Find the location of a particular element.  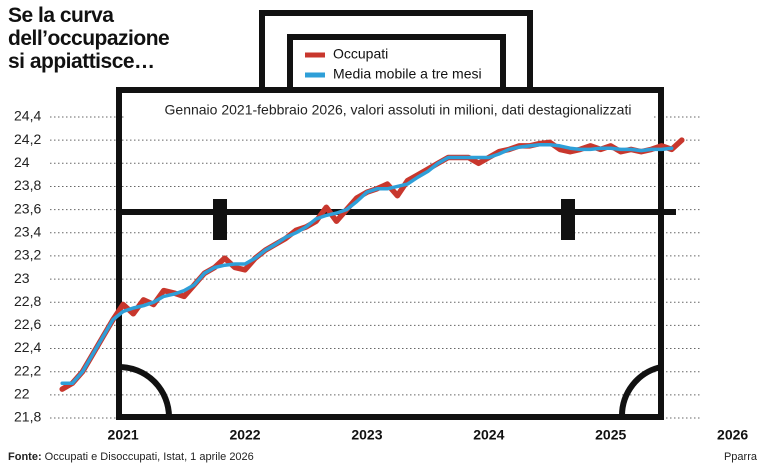

source-label: Fonte: is located at coordinates (25, 457).